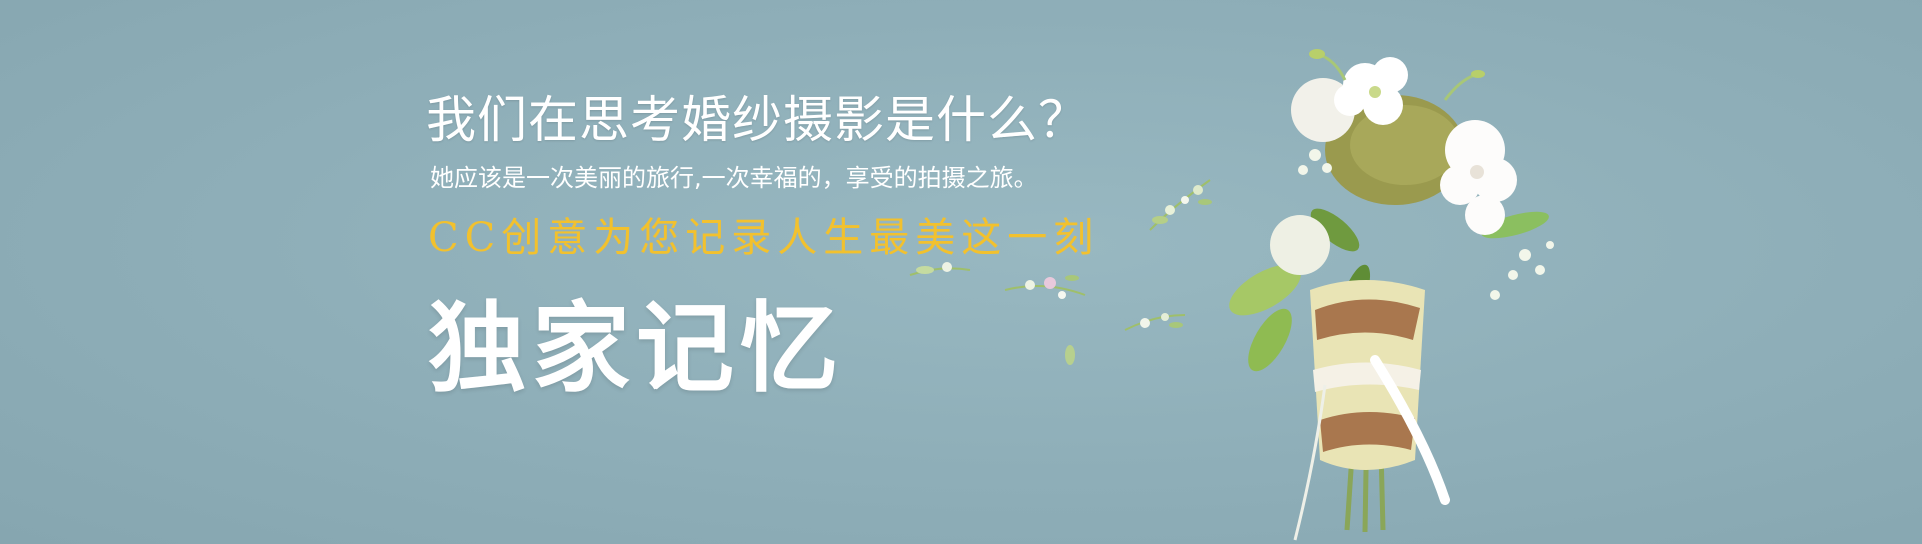  Describe the element at coordinates (757, 120) in the screenshot. I see `banner-headline: 我们在思考婚纱摄影是什么？` at that location.